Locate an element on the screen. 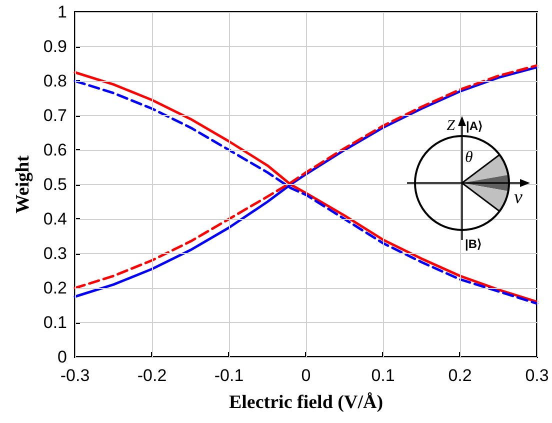  annotation: |A⟩ is located at coordinates (475, 126).